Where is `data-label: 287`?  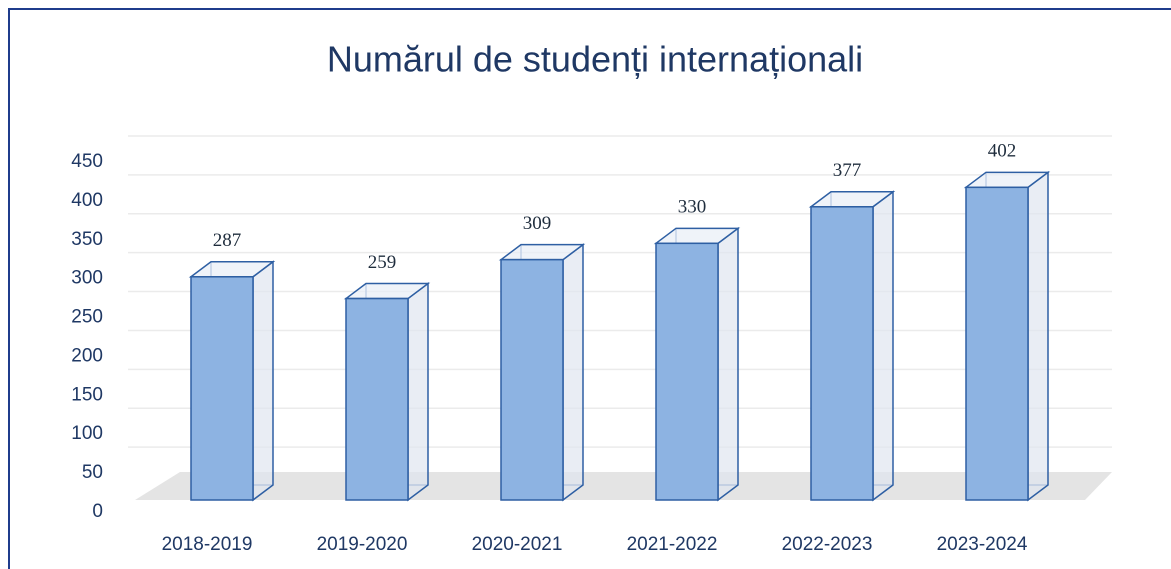
data-label: 287 is located at coordinates (227, 240).